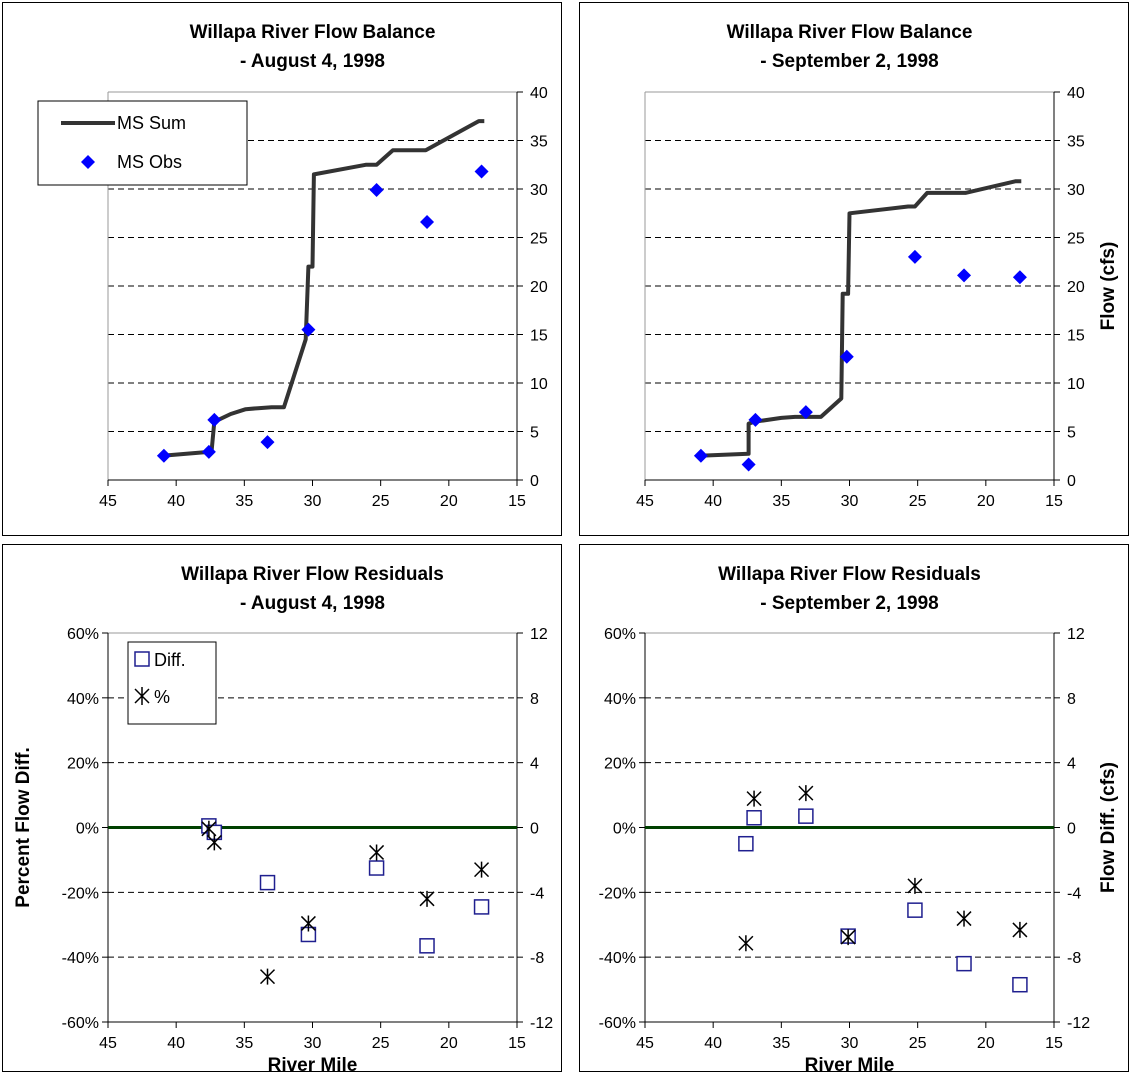 The width and height of the screenshot is (1131, 1074). I want to click on x-axis-label: River Mile, so click(313, 1063).